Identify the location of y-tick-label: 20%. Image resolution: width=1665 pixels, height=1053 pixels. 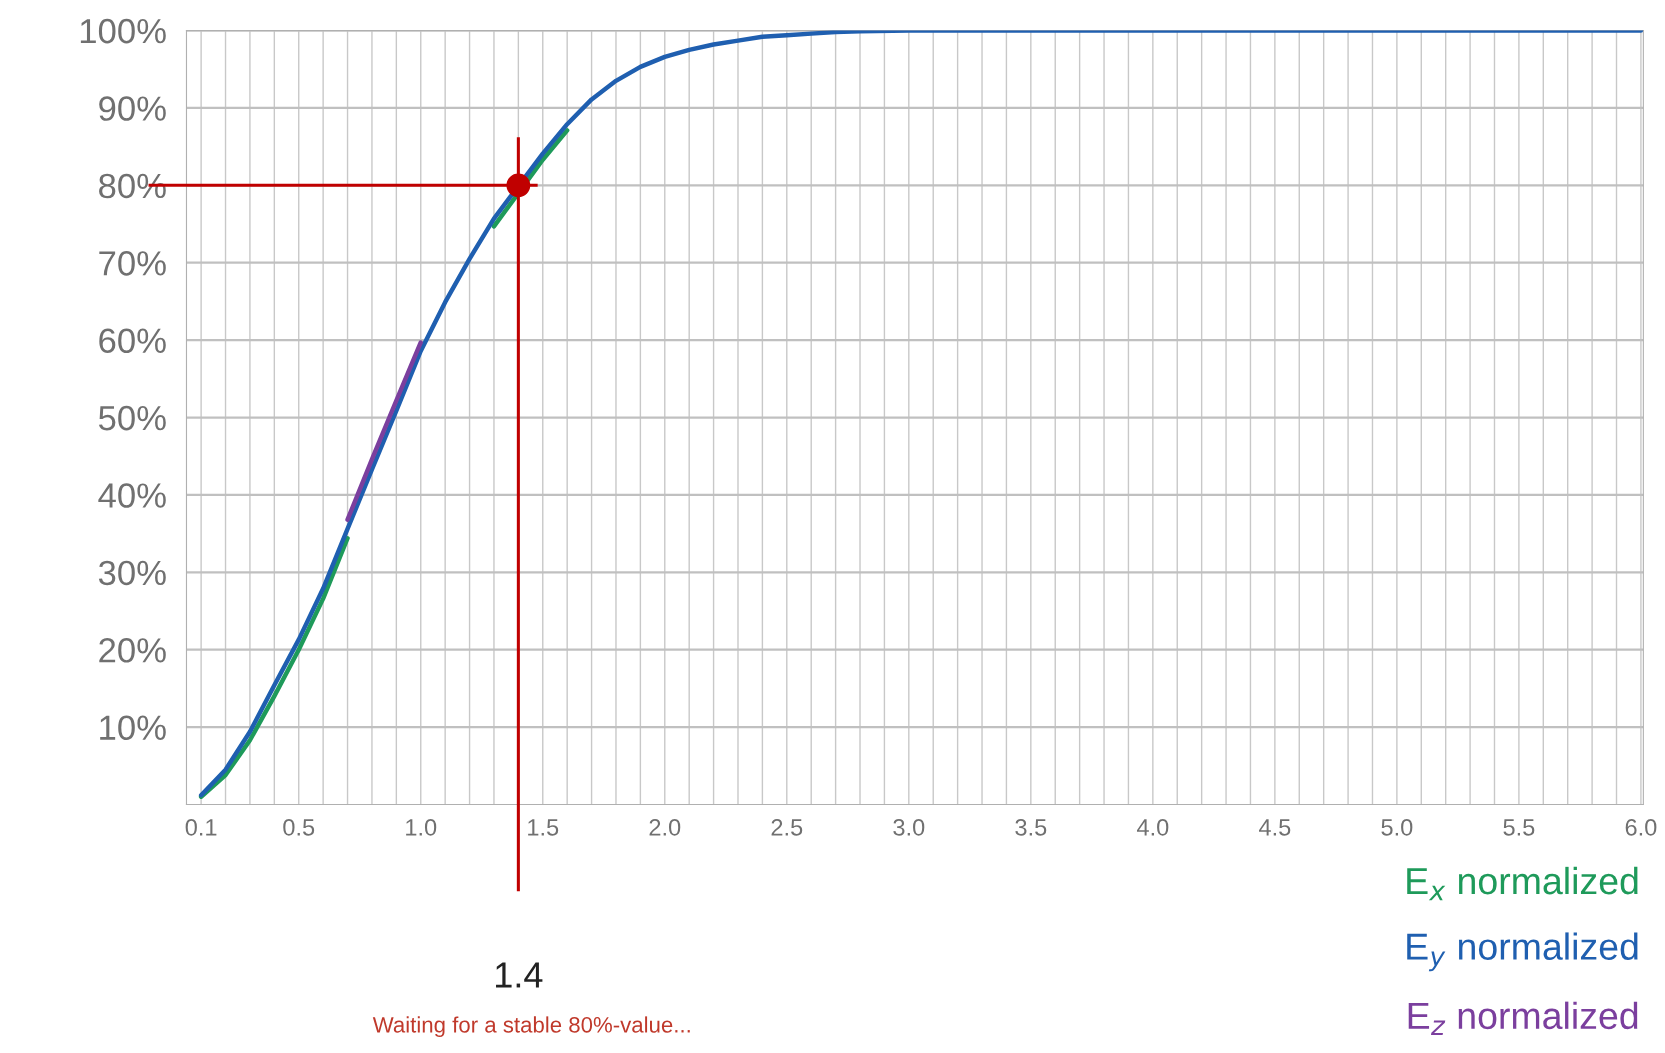
(132, 650).